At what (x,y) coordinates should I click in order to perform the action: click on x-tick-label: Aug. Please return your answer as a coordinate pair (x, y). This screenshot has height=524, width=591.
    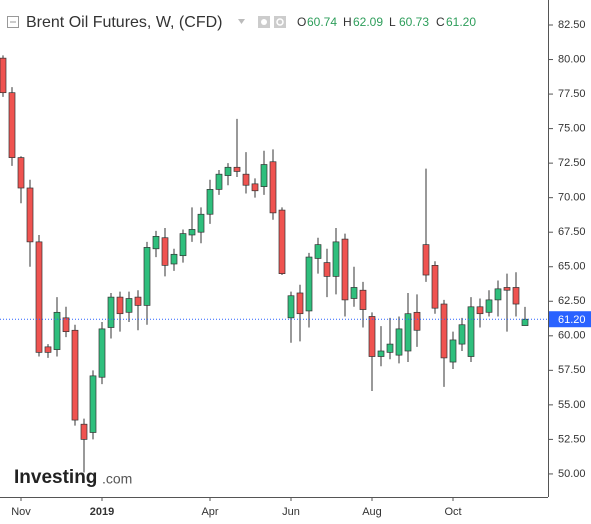
    Looking at the image, I should click on (372, 512).